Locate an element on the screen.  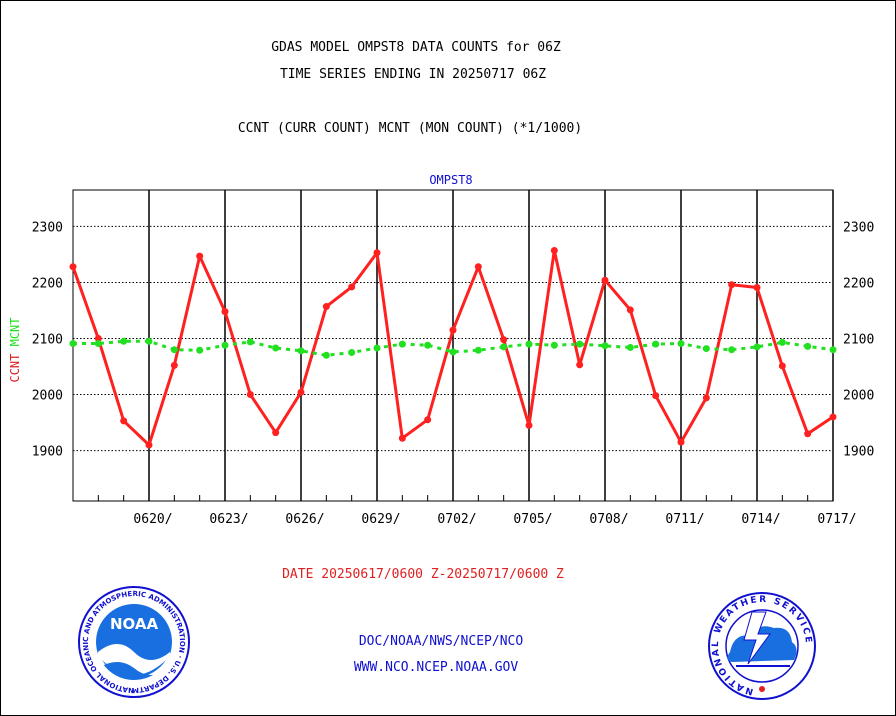
y-tick-label-right: 2300 is located at coordinates (858, 227).